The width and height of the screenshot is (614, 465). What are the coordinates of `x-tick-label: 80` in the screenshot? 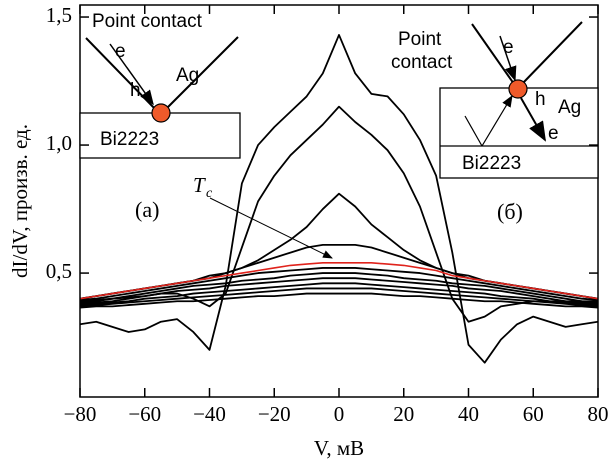 It's located at (598, 414).